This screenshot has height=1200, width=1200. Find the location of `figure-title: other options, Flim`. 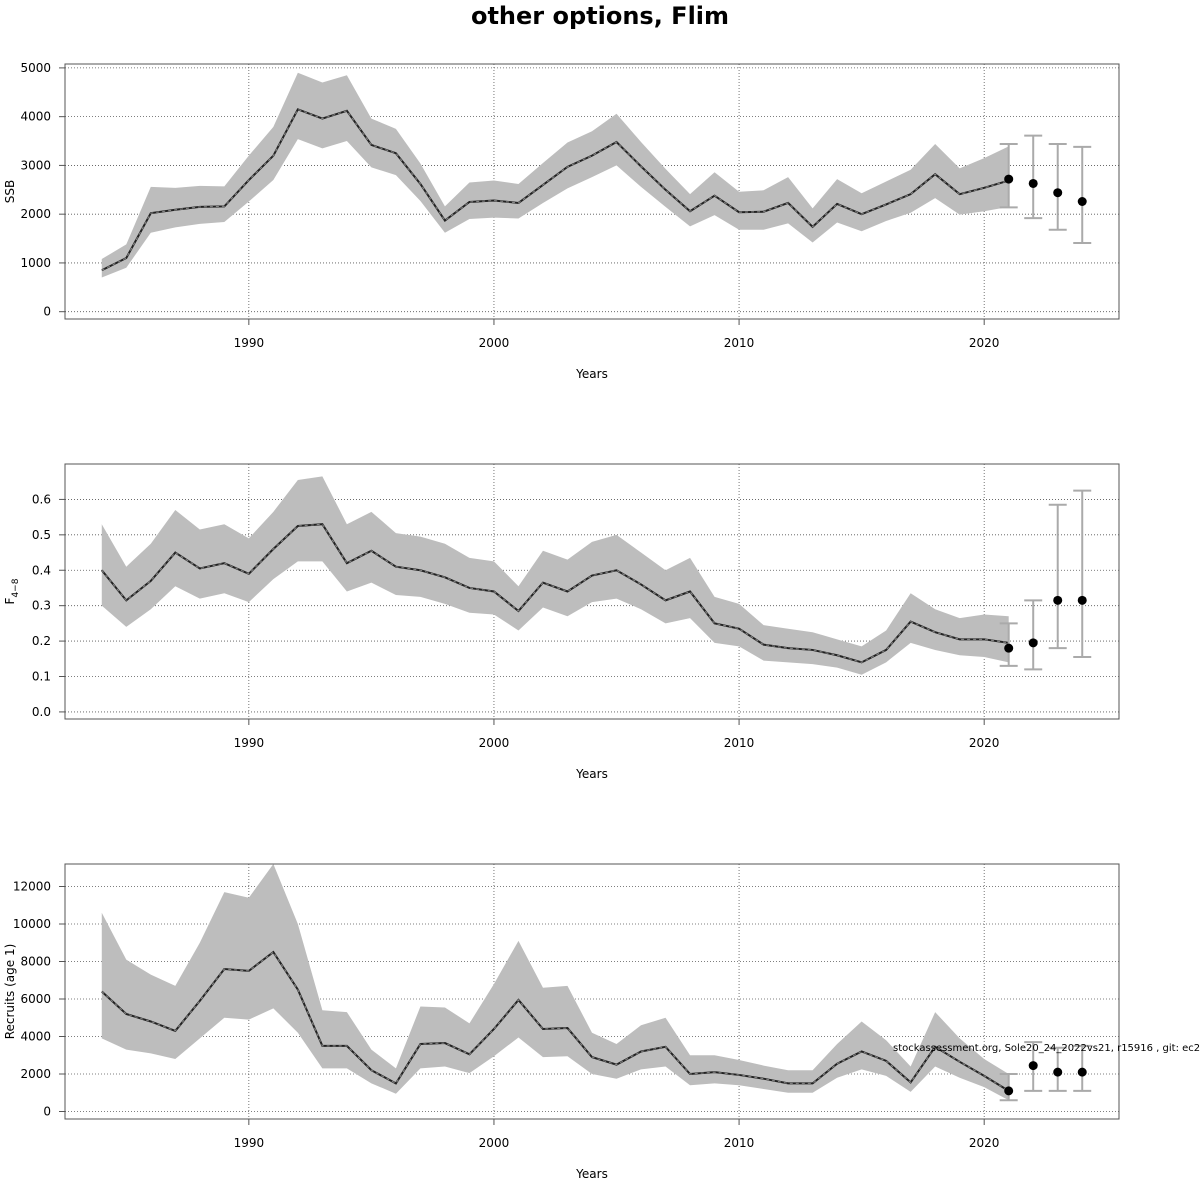

figure-title: other options, Flim is located at coordinates (600, 16).